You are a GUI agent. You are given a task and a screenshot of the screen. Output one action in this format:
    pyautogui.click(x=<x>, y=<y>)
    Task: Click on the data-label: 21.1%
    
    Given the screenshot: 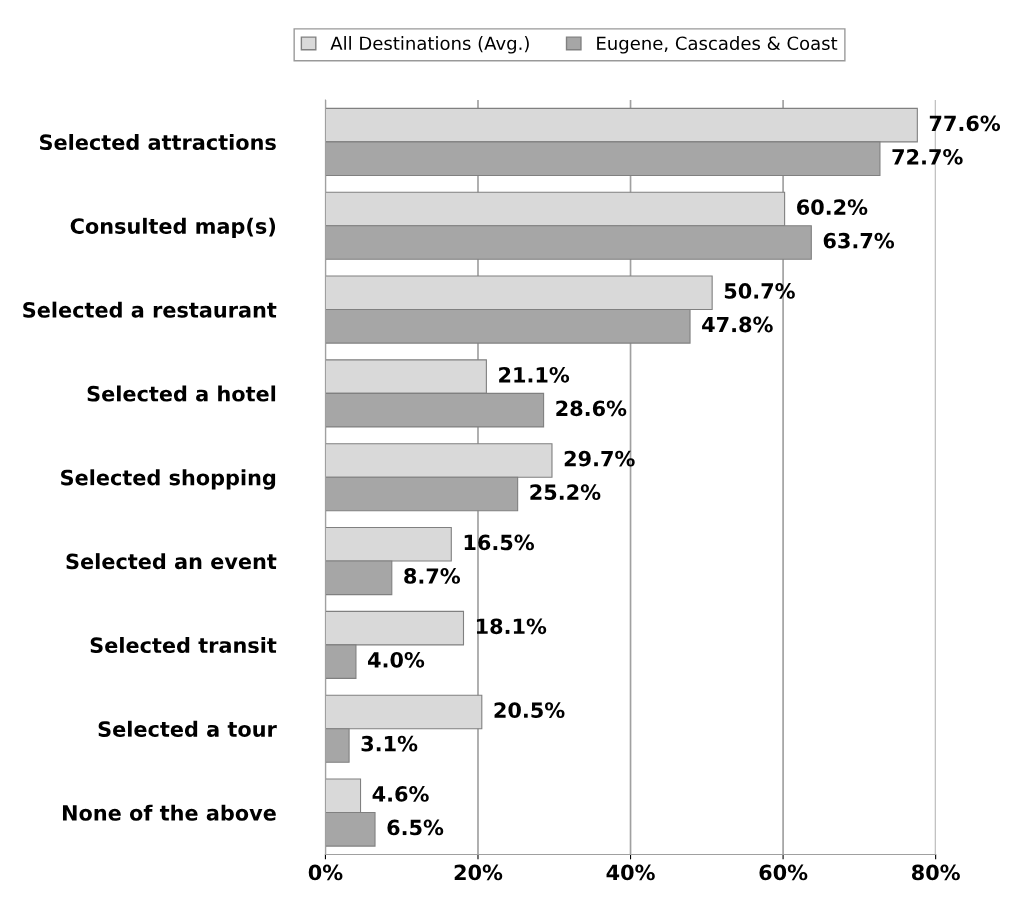 What is the action you would take?
    pyautogui.click(x=534, y=374)
    